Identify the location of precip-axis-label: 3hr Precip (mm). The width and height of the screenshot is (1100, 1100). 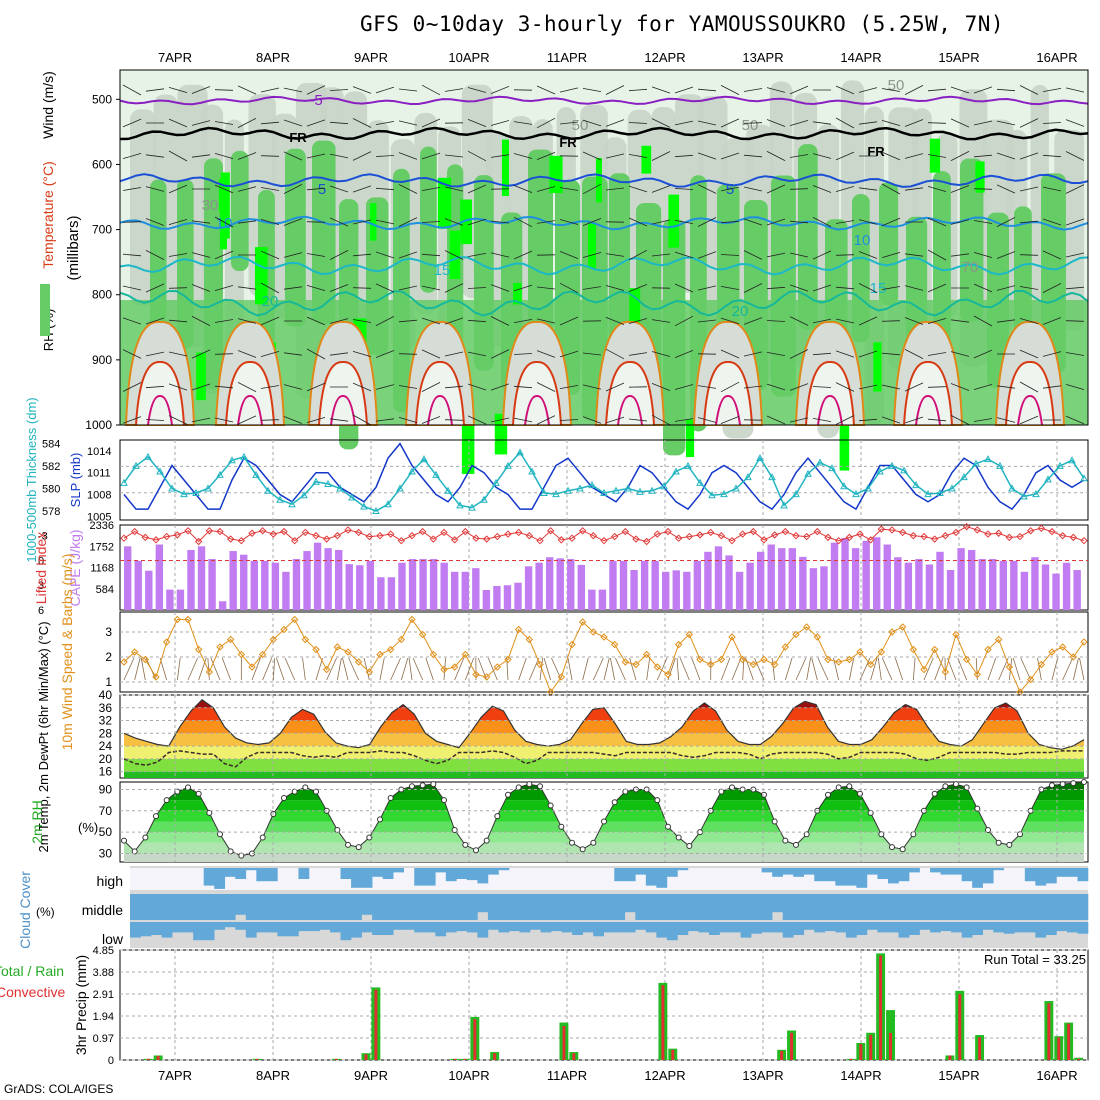
(81, 1005).